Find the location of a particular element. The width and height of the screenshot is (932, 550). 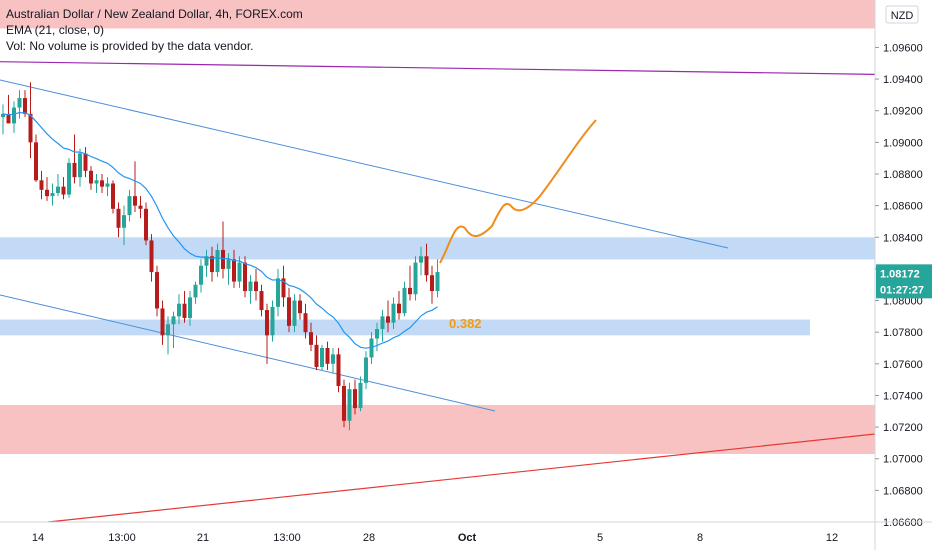

x-tick-label: 8 is located at coordinates (700, 538).